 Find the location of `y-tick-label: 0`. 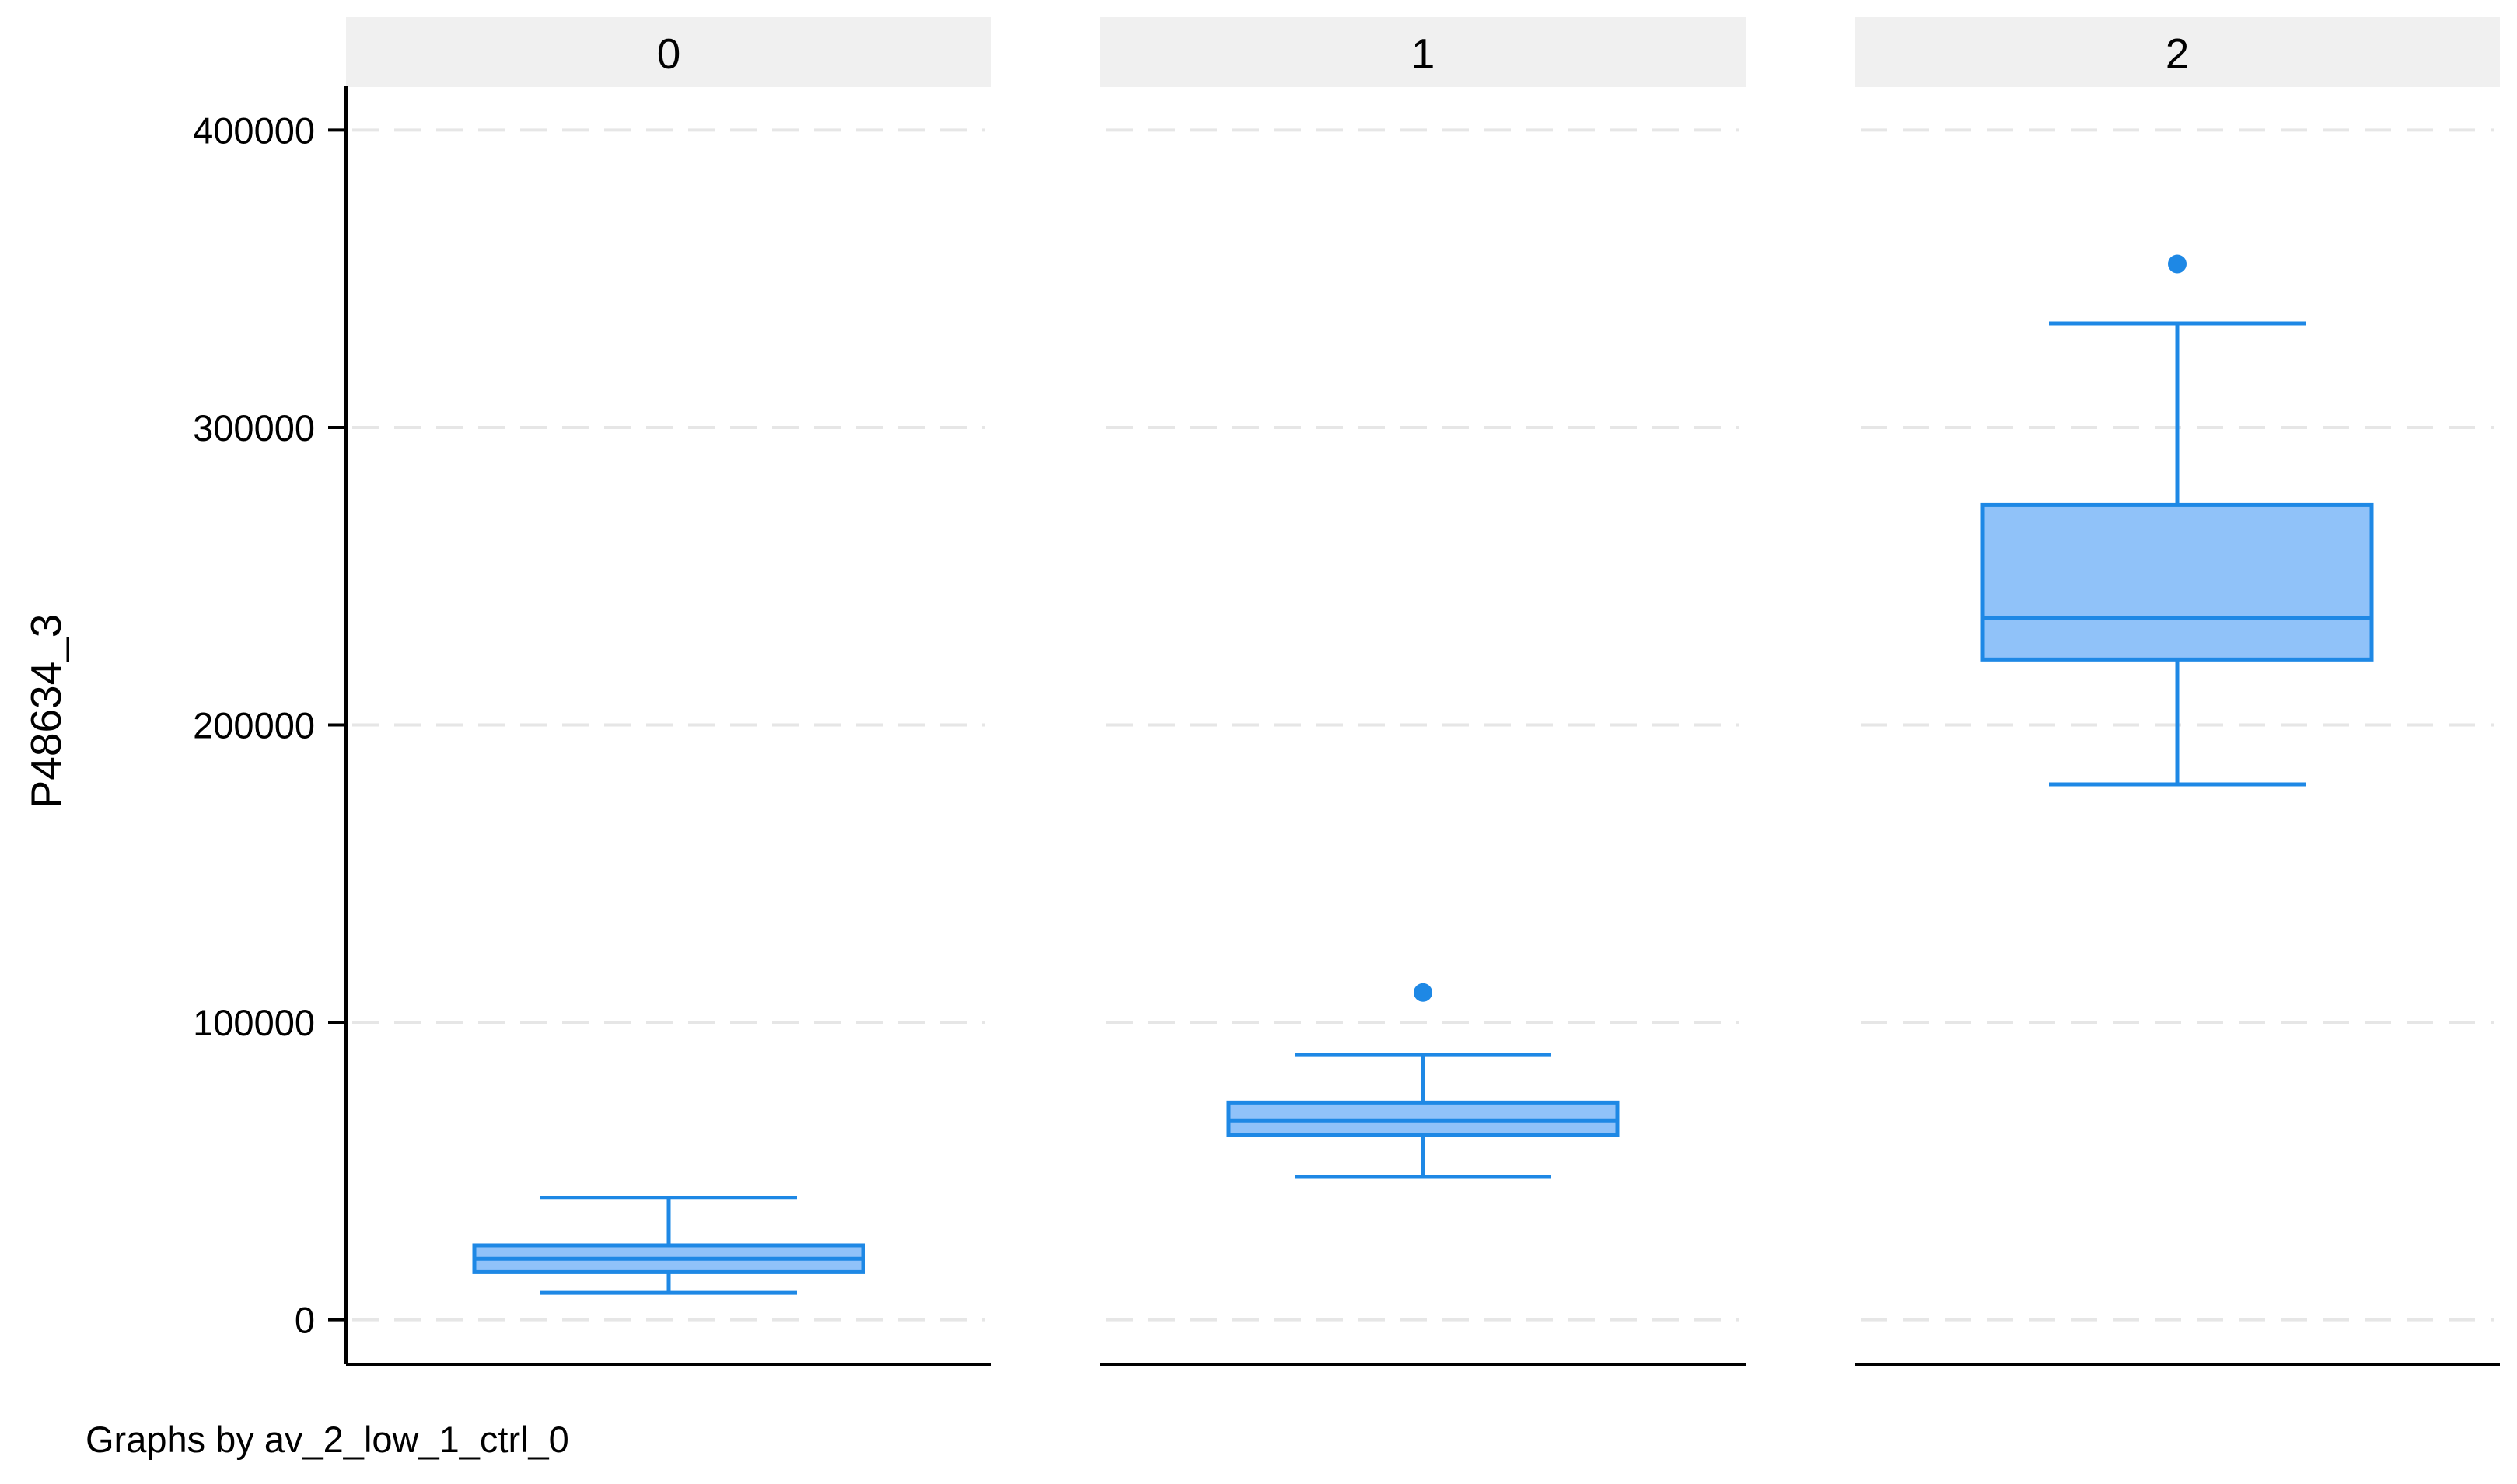

y-tick-label: 0 is located at coordinates (305, 1320).